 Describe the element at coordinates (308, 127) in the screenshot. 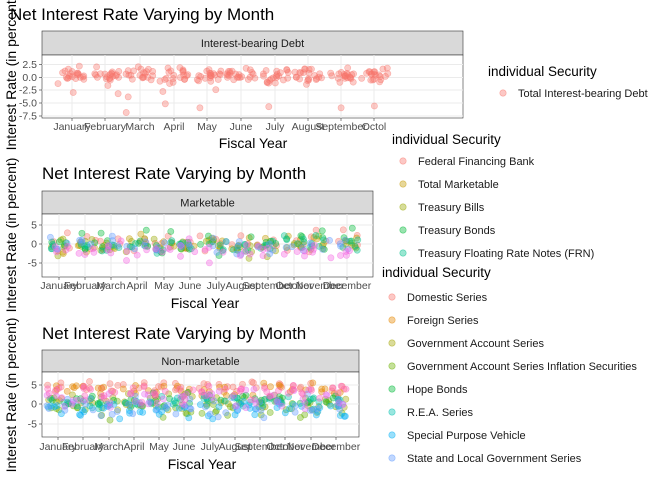

I see `x-tick-label: August` at that location.